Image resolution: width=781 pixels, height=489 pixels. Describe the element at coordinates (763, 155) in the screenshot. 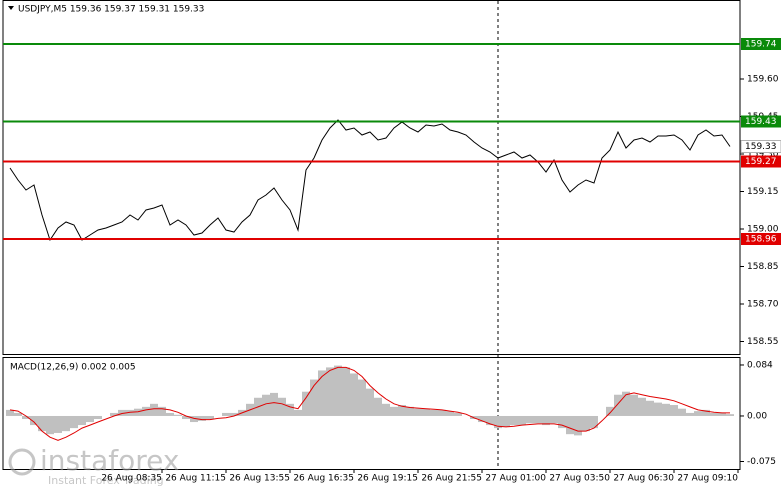

I see `y-tick-label: 159.30` at that location.